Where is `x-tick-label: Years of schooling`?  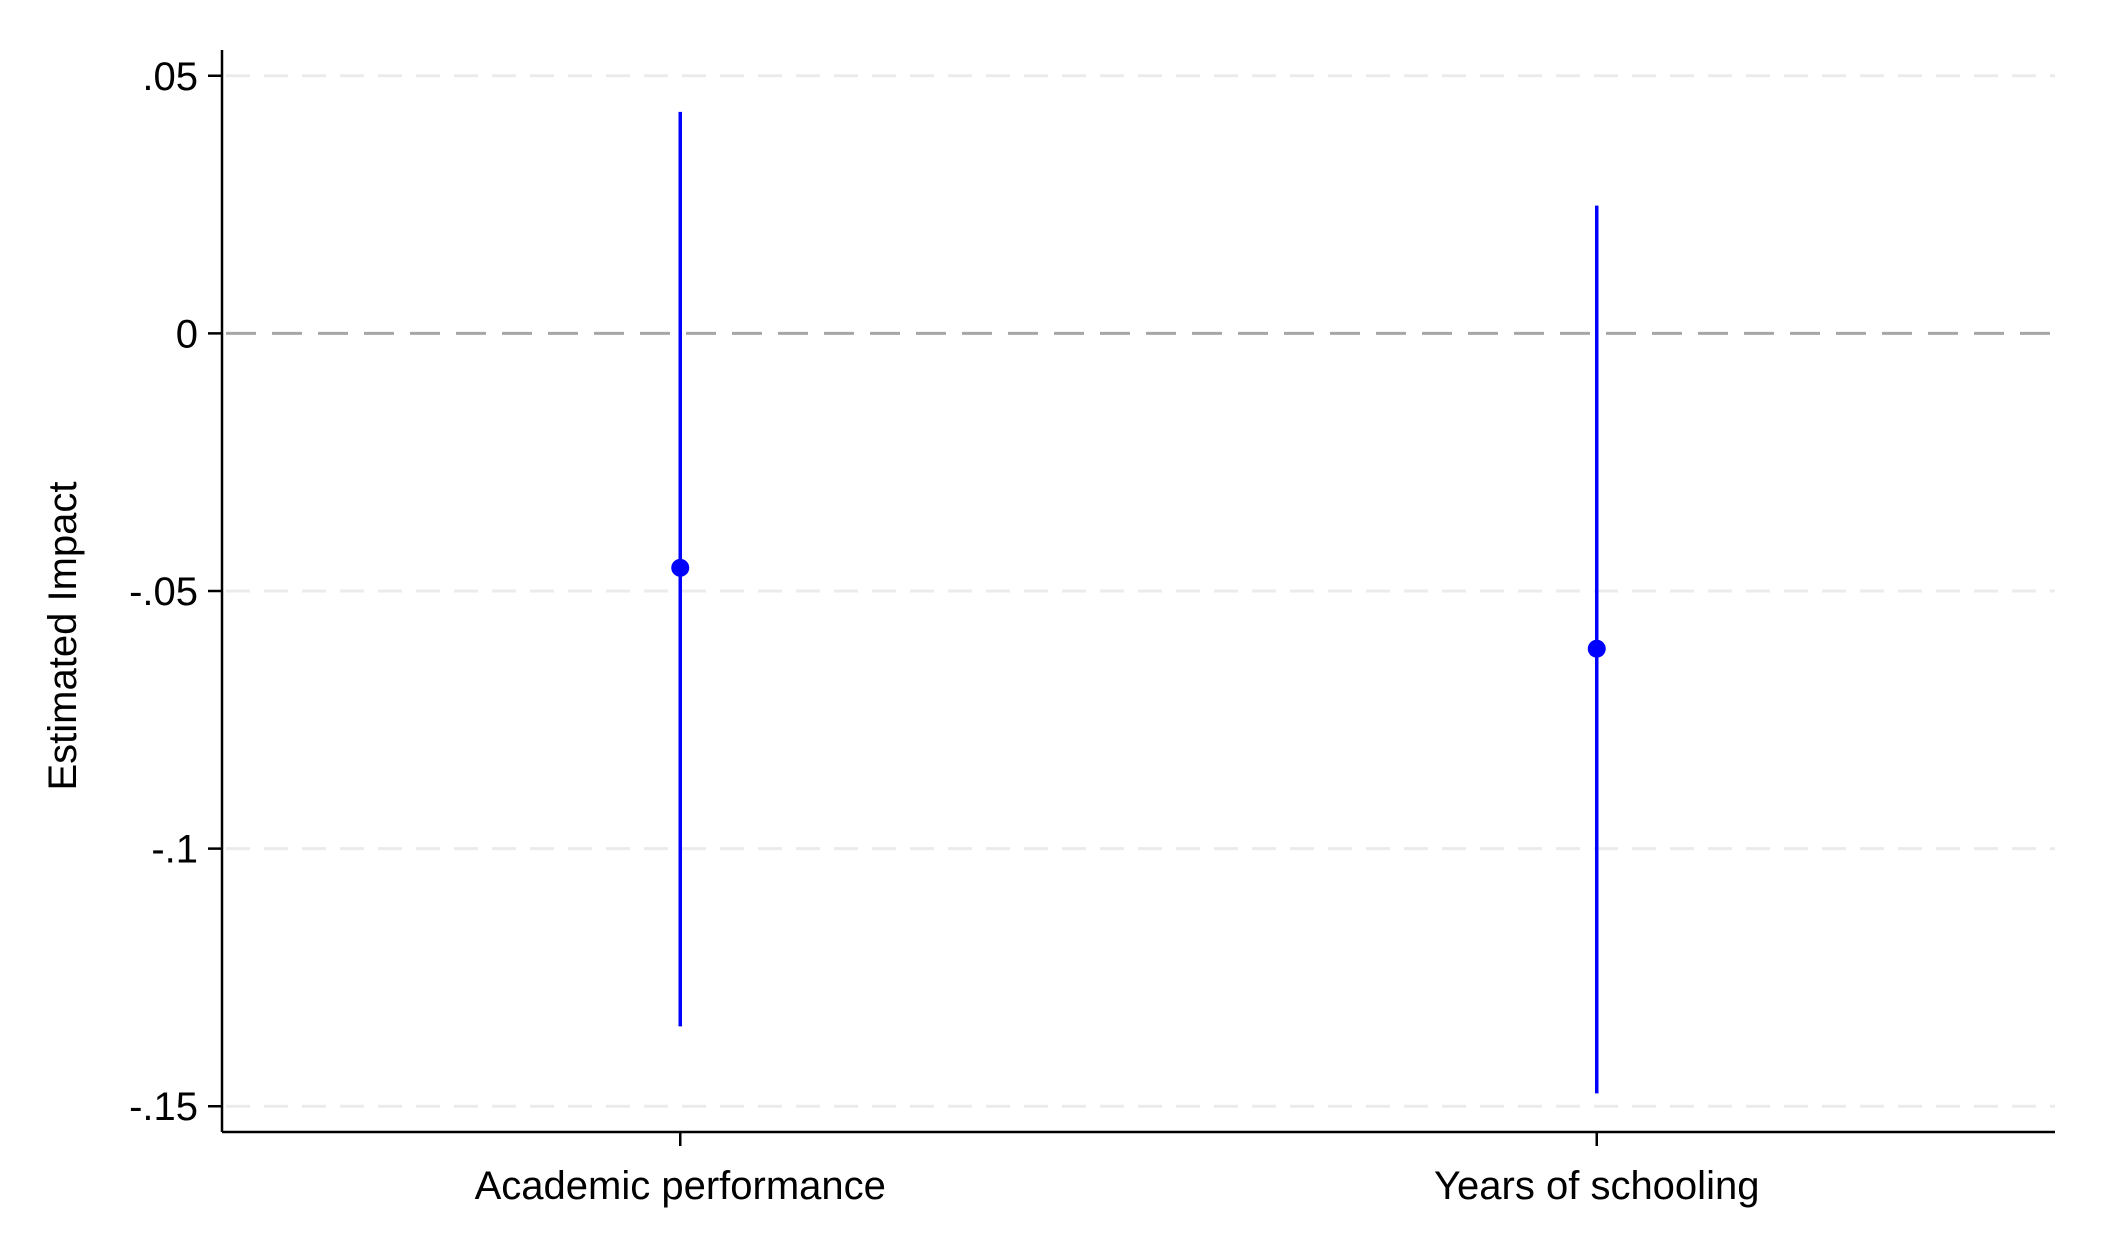
x-tick-label: Years of schooling is located at coordinates (1596, 1186).